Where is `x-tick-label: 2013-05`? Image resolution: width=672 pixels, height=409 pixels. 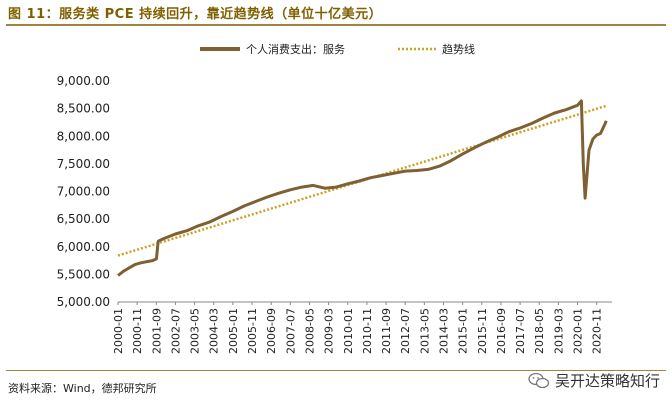
x-tick-label: 2013-05 is located at coordinates (424, 331).